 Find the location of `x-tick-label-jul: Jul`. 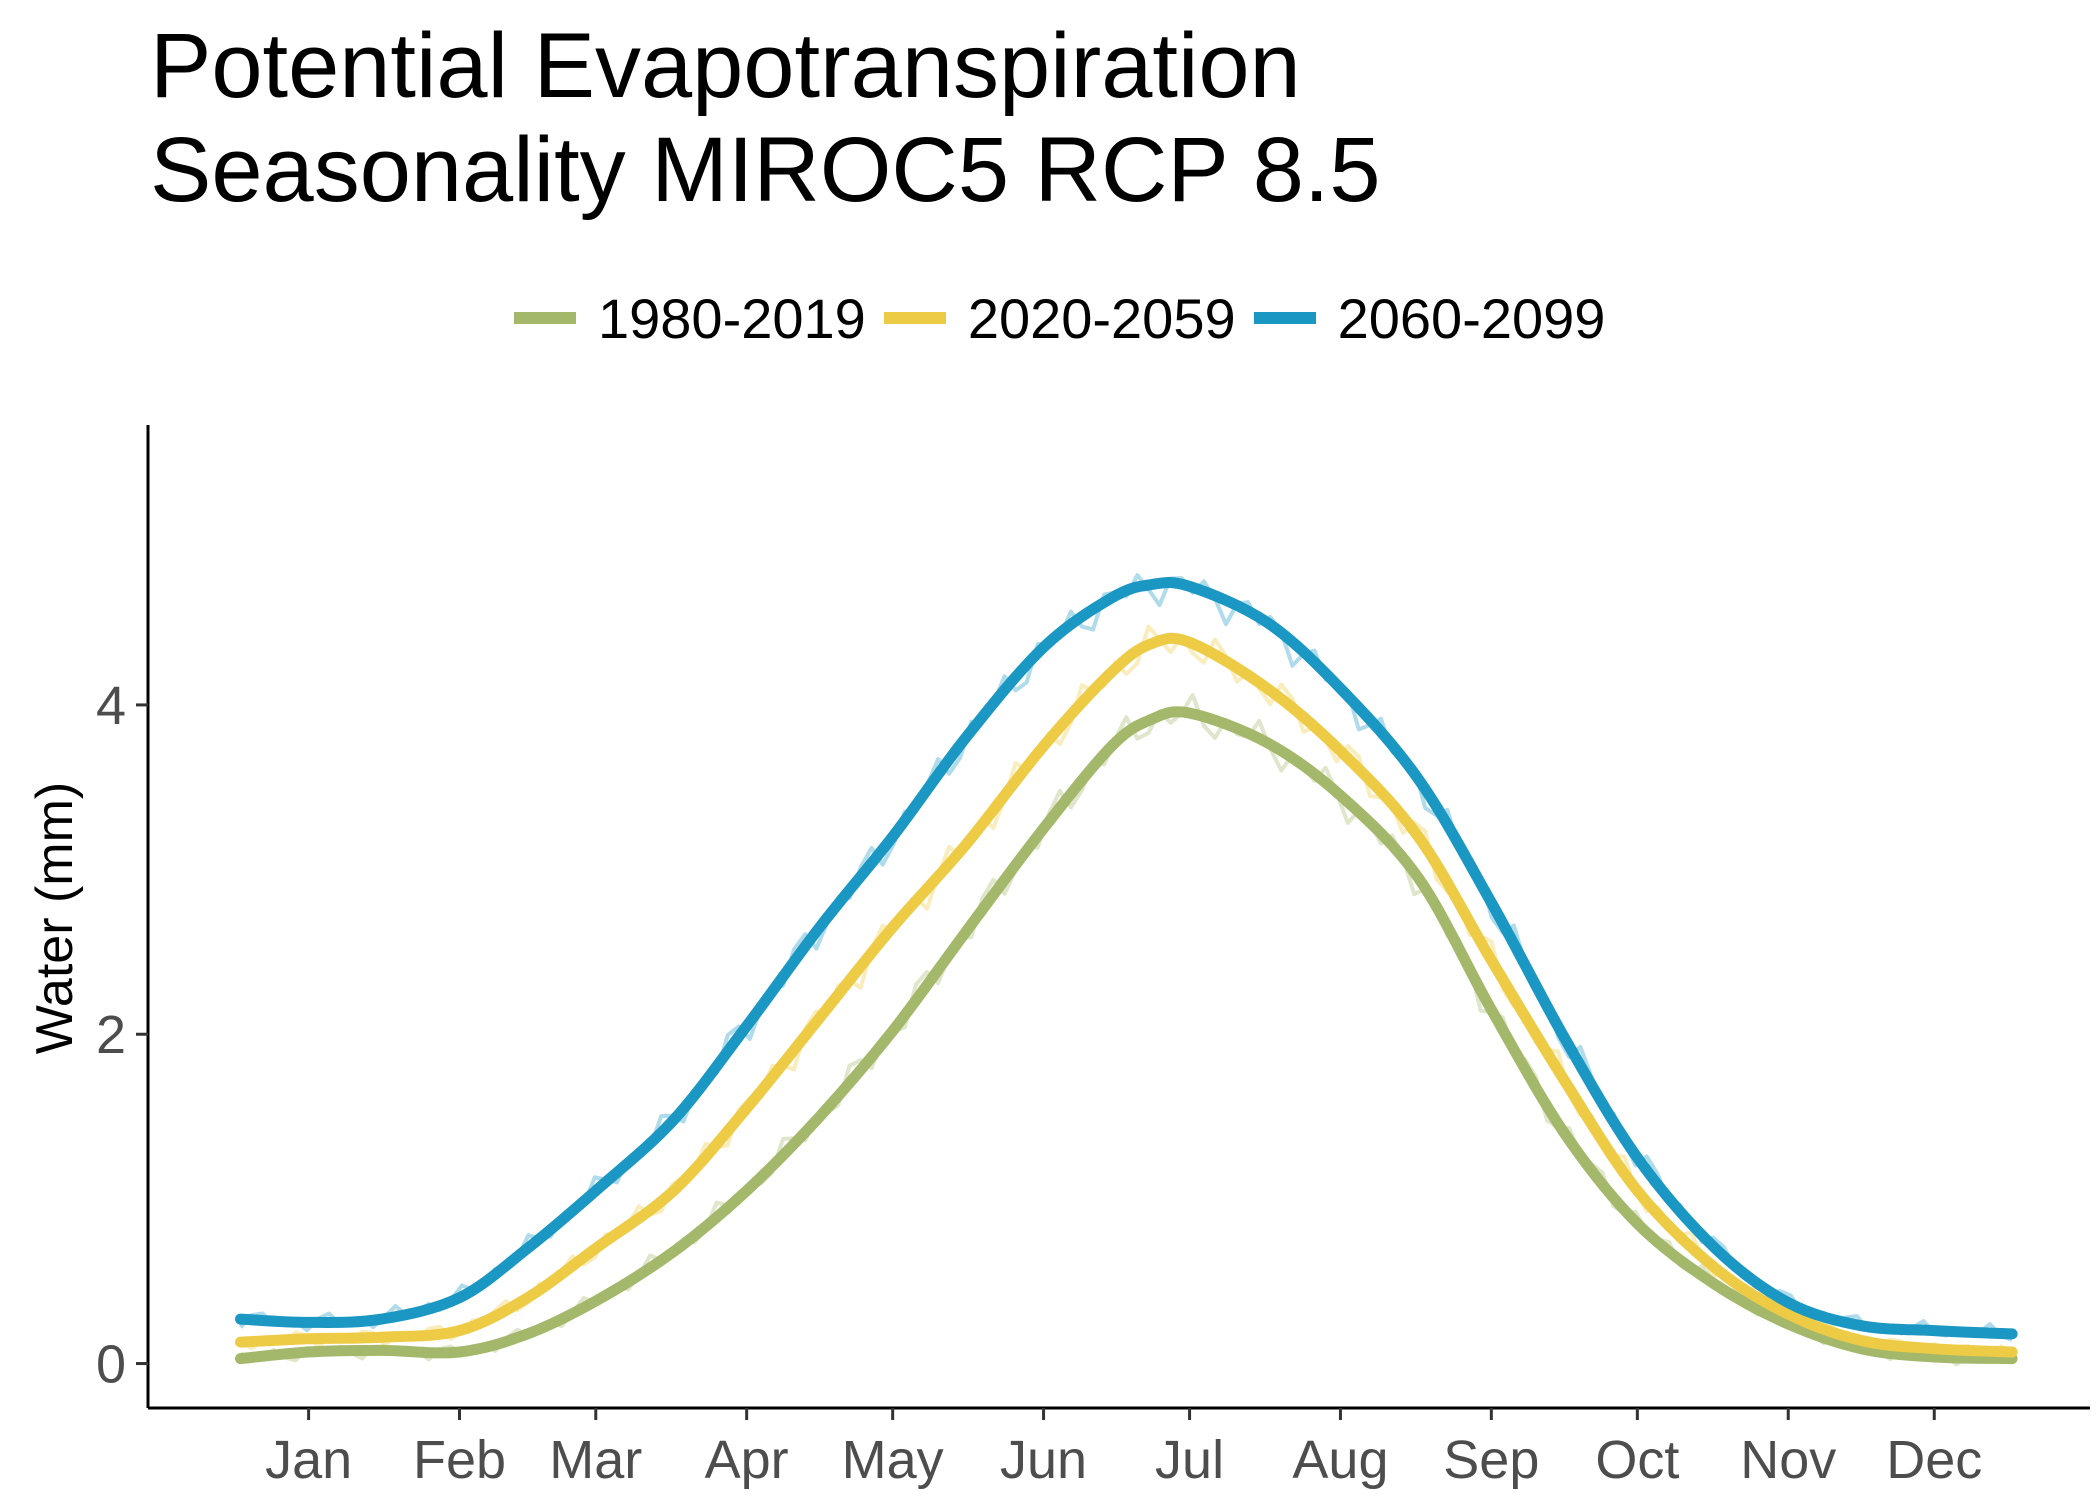

x-tick-label-jul: Jul is located at coordinates (1189, 1460).